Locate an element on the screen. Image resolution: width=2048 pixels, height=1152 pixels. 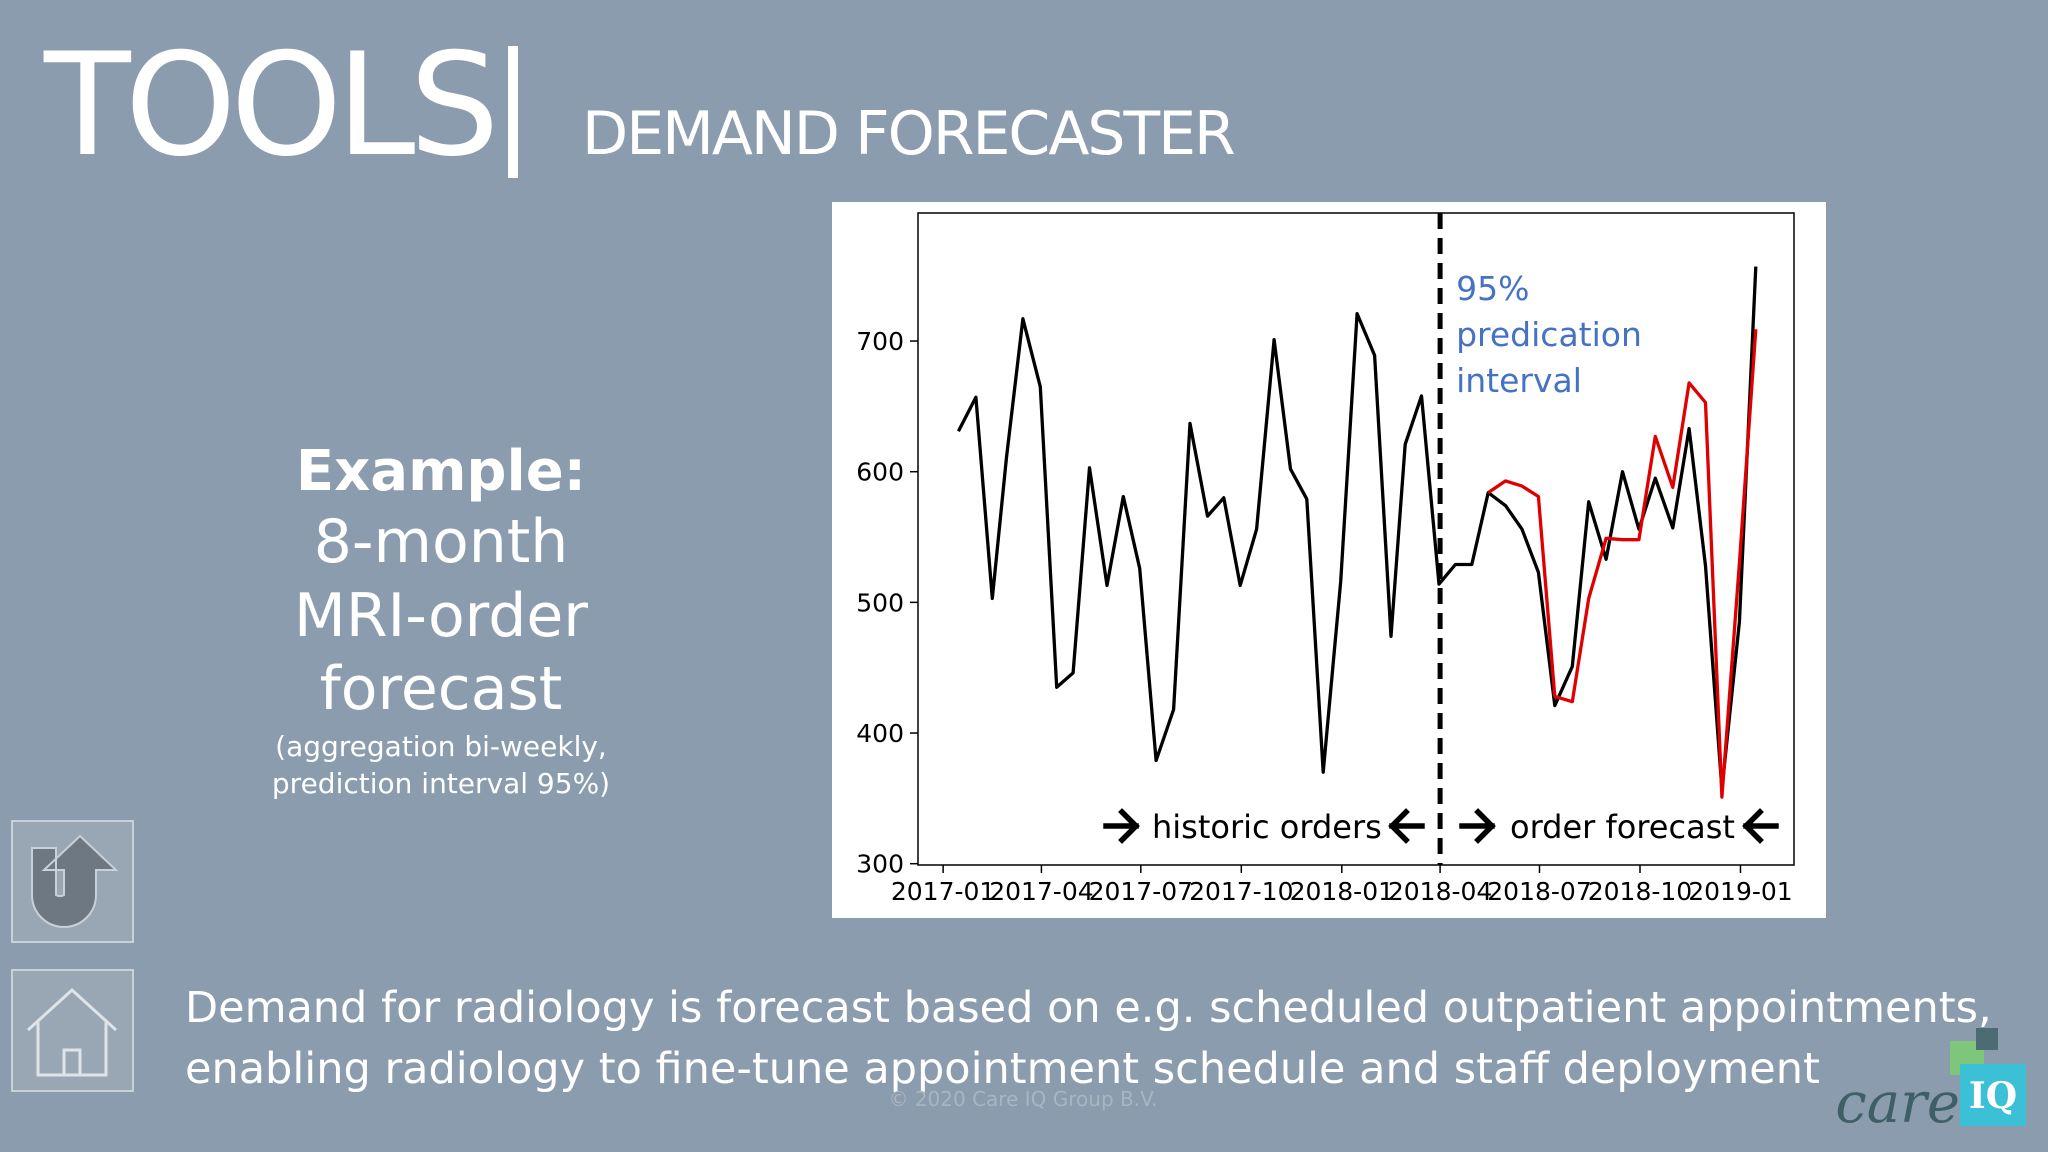
y-tick-label: 400 is located at coordinates (880, 733).